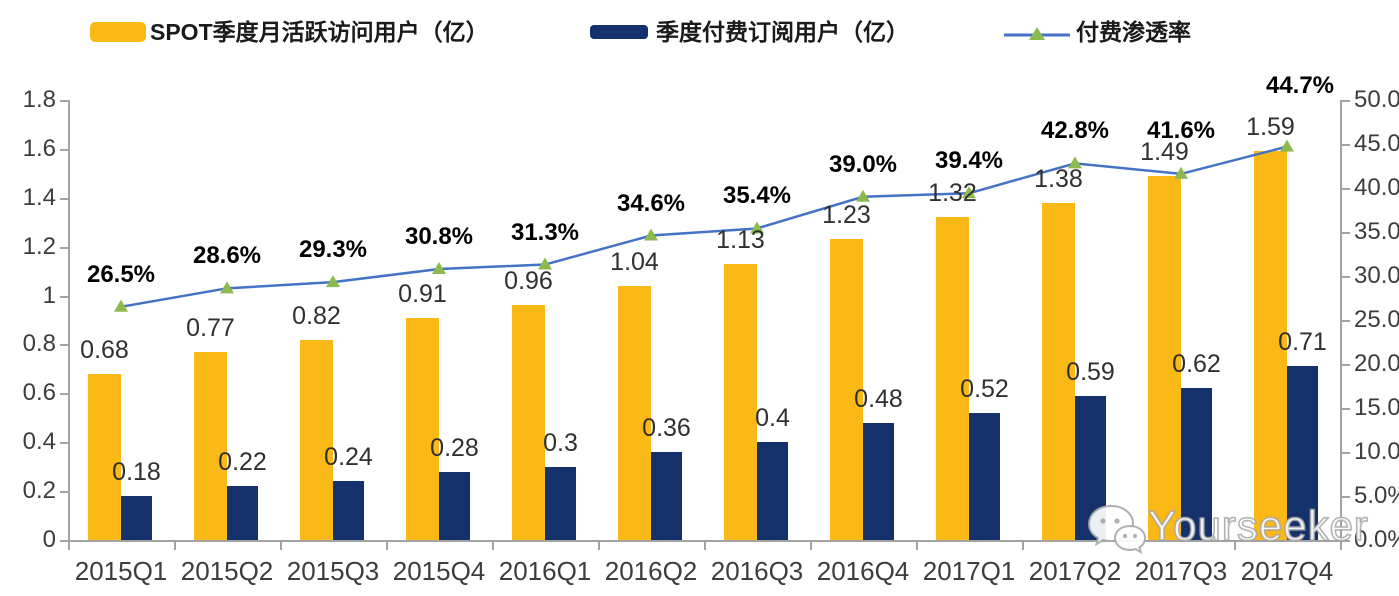  What do you see at coordinates (319, 32) in the screenshot?
I see `legend-label-mau: SPOT季度月活跃访问用户（亿）` at bounding box center [319, 32].